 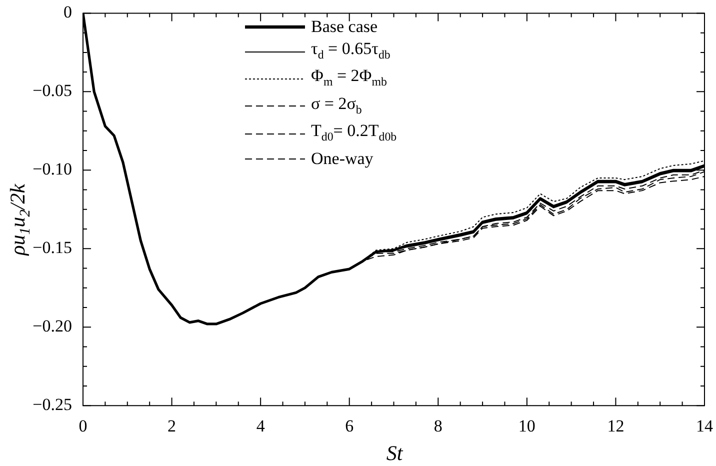 What do you see at coordinates (394, 453) in the screenshot?
I see `x-axis-title: St` at bounding box center [394, 453].